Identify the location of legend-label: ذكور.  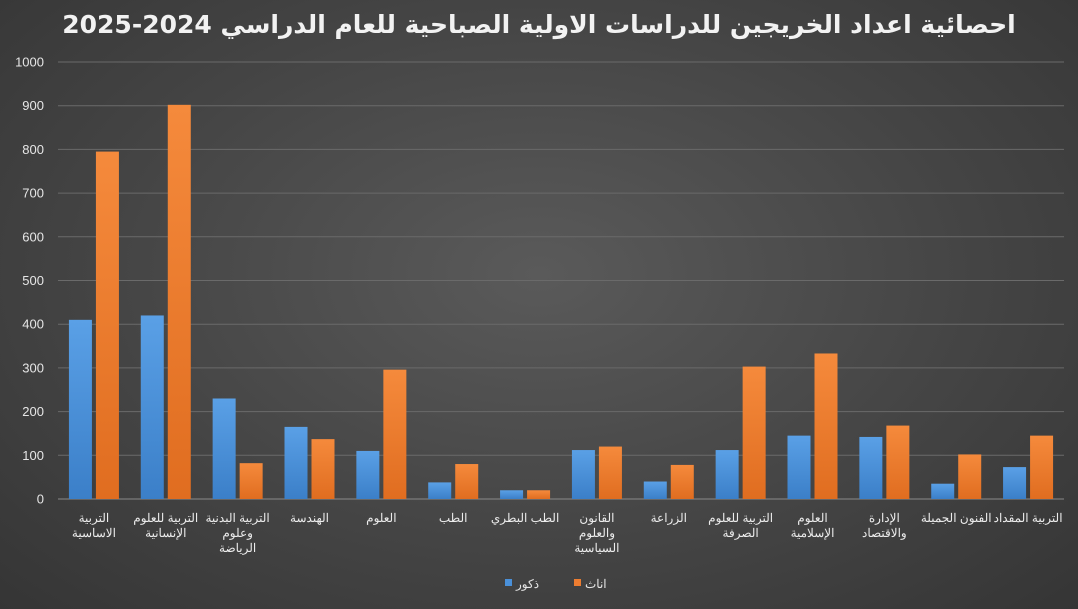
(527, 584).